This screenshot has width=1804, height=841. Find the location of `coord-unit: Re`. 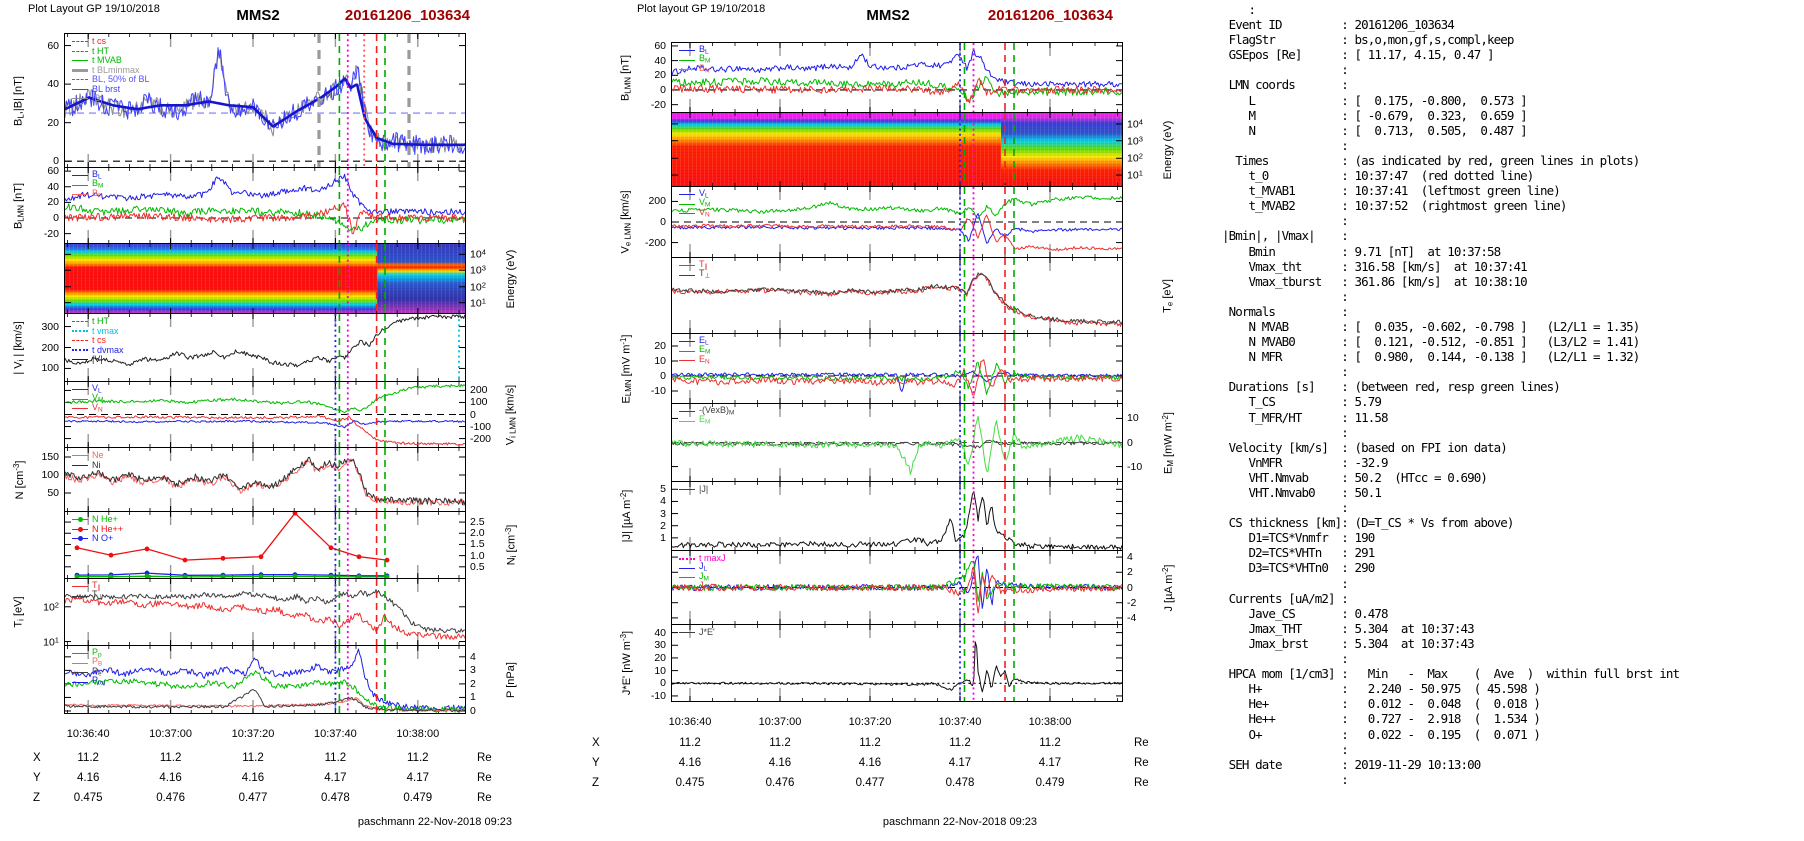

coord-unit: Re is located at coordinates (1141, 783).